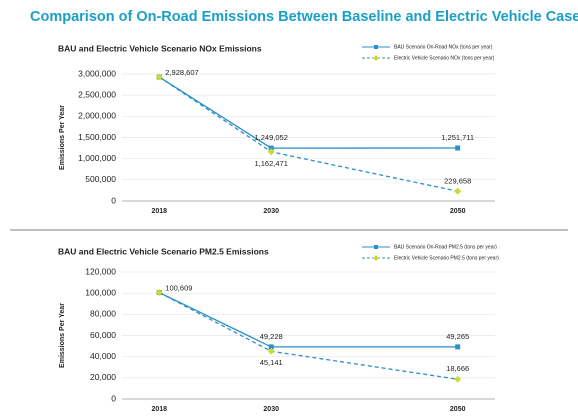 The width and height of the screenshot is (578, 417). Describe the element at coordinates (443, 47) in the screenshot. I see `legend-label: BAU Scenario On-Road NOx (tons per year)` at that location.